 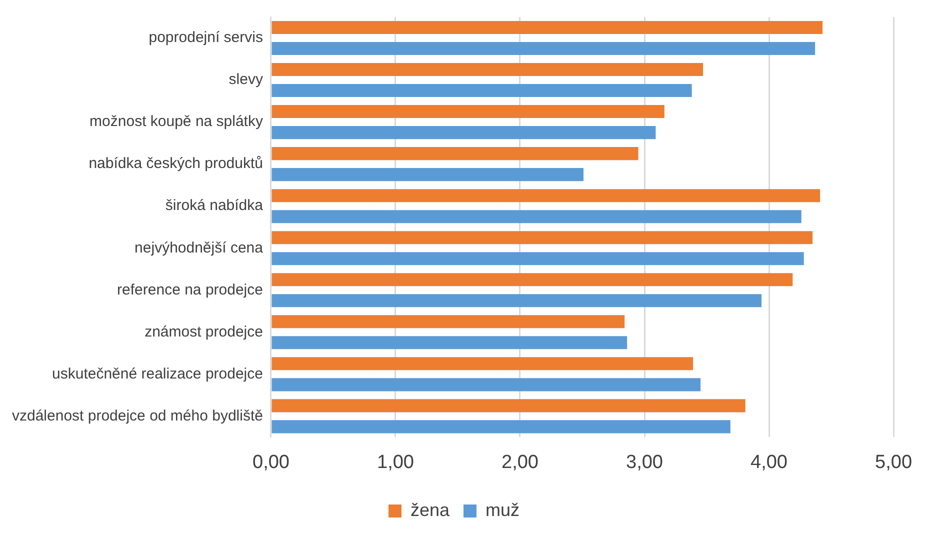 What do you see at coordinates (893, 462) in the screenshot?
I see `x-tick-label: 5,00` at bounding box center [893, 462].